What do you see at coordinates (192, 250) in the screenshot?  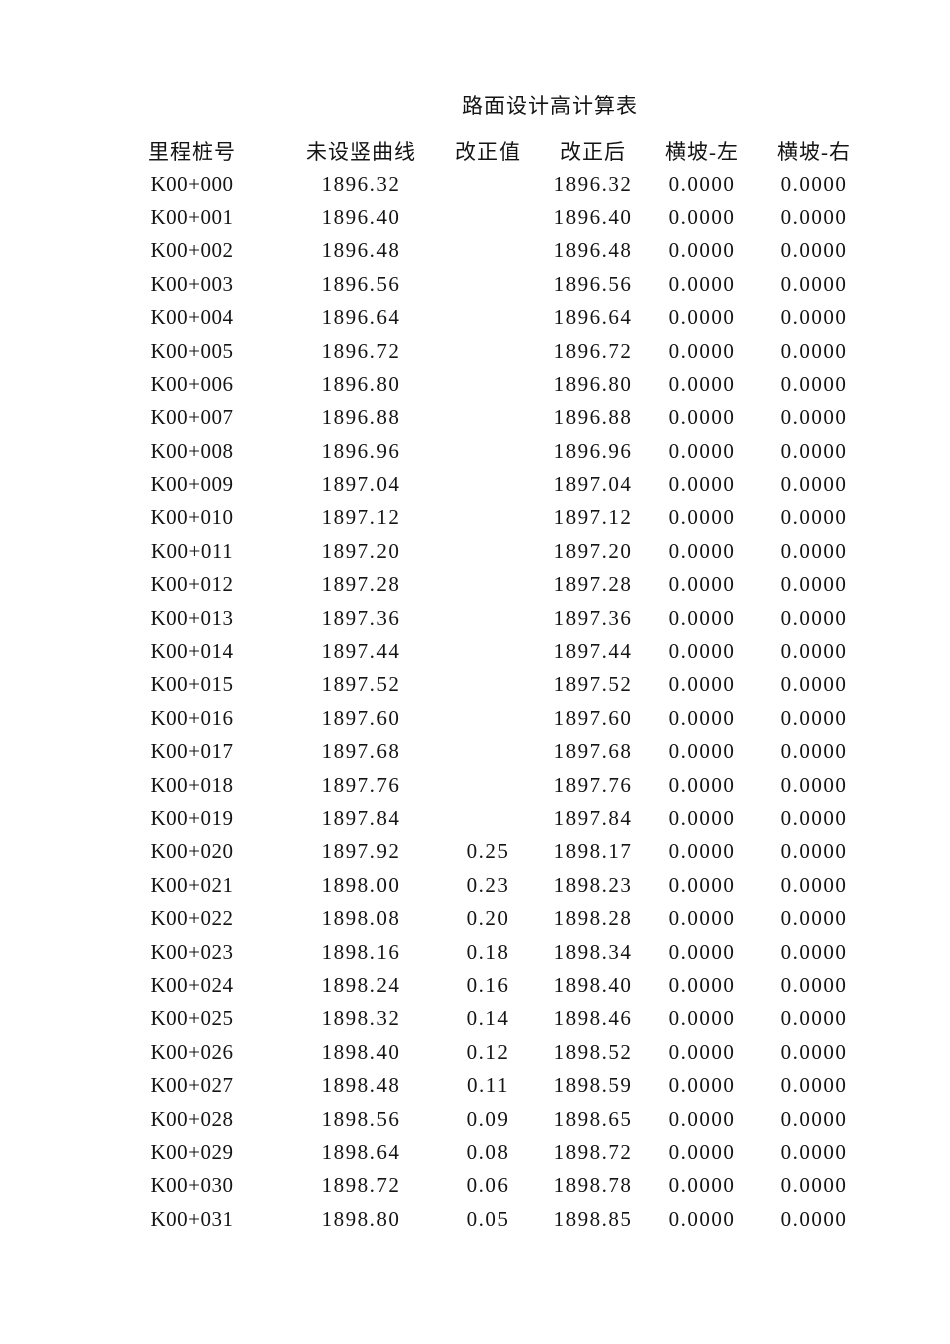 I see `cell-stake: K00+002` at bounding box center [192, 250].